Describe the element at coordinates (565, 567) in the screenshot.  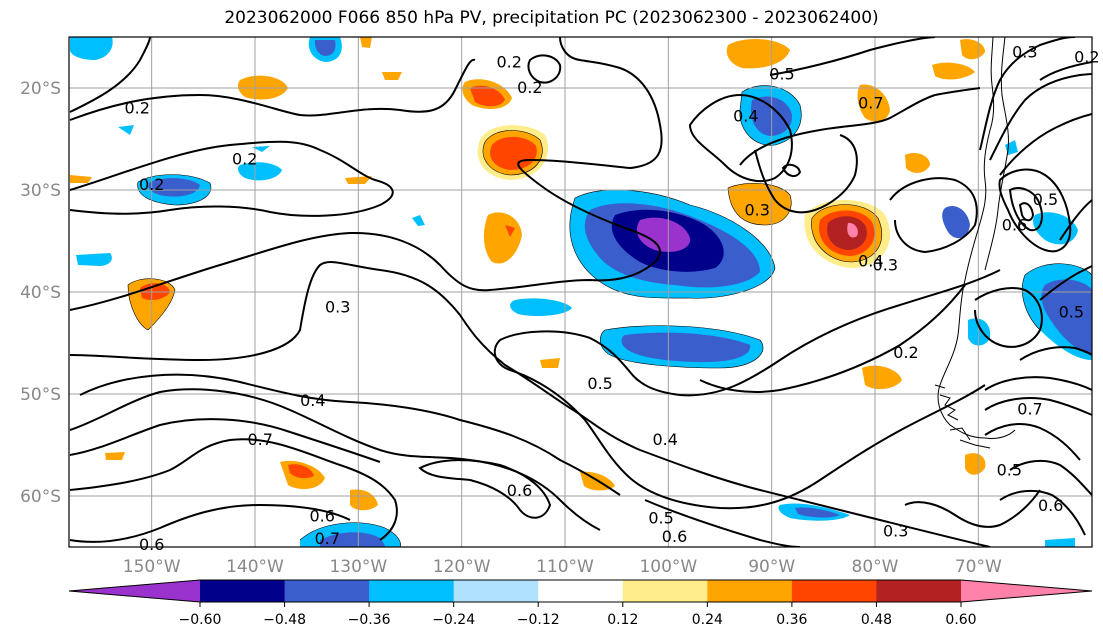
I see `lon-tick-label: 110°W` at that location.